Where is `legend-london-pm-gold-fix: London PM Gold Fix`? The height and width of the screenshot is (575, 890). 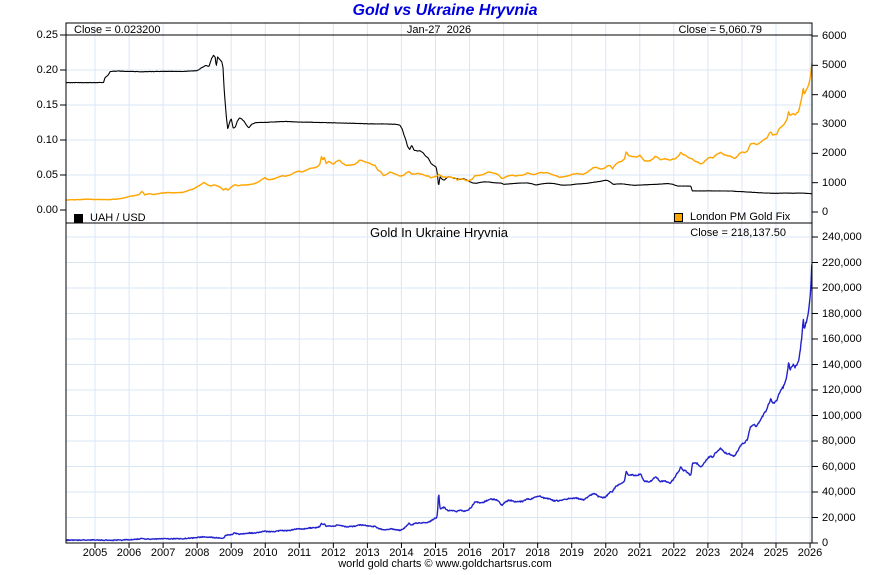 legend-london-pm-gold-fix: London PM Gold Fix is located at coordinates (732, 217).